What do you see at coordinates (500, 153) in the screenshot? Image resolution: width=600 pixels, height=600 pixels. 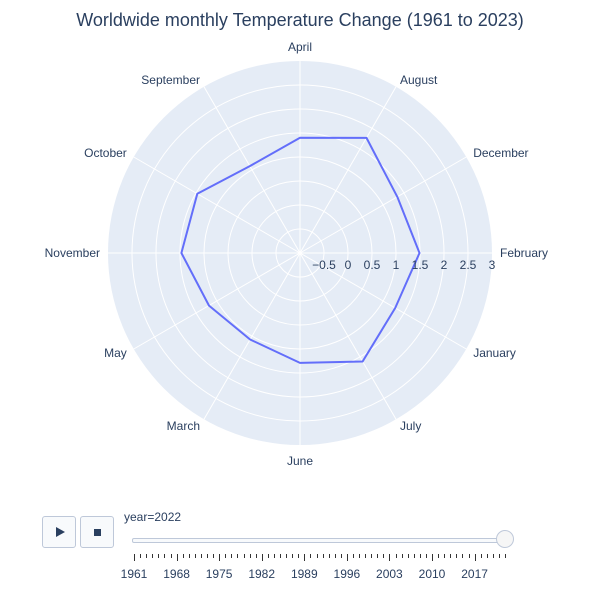 I see `angular-label-december: December` at bounding box center [500, 153].